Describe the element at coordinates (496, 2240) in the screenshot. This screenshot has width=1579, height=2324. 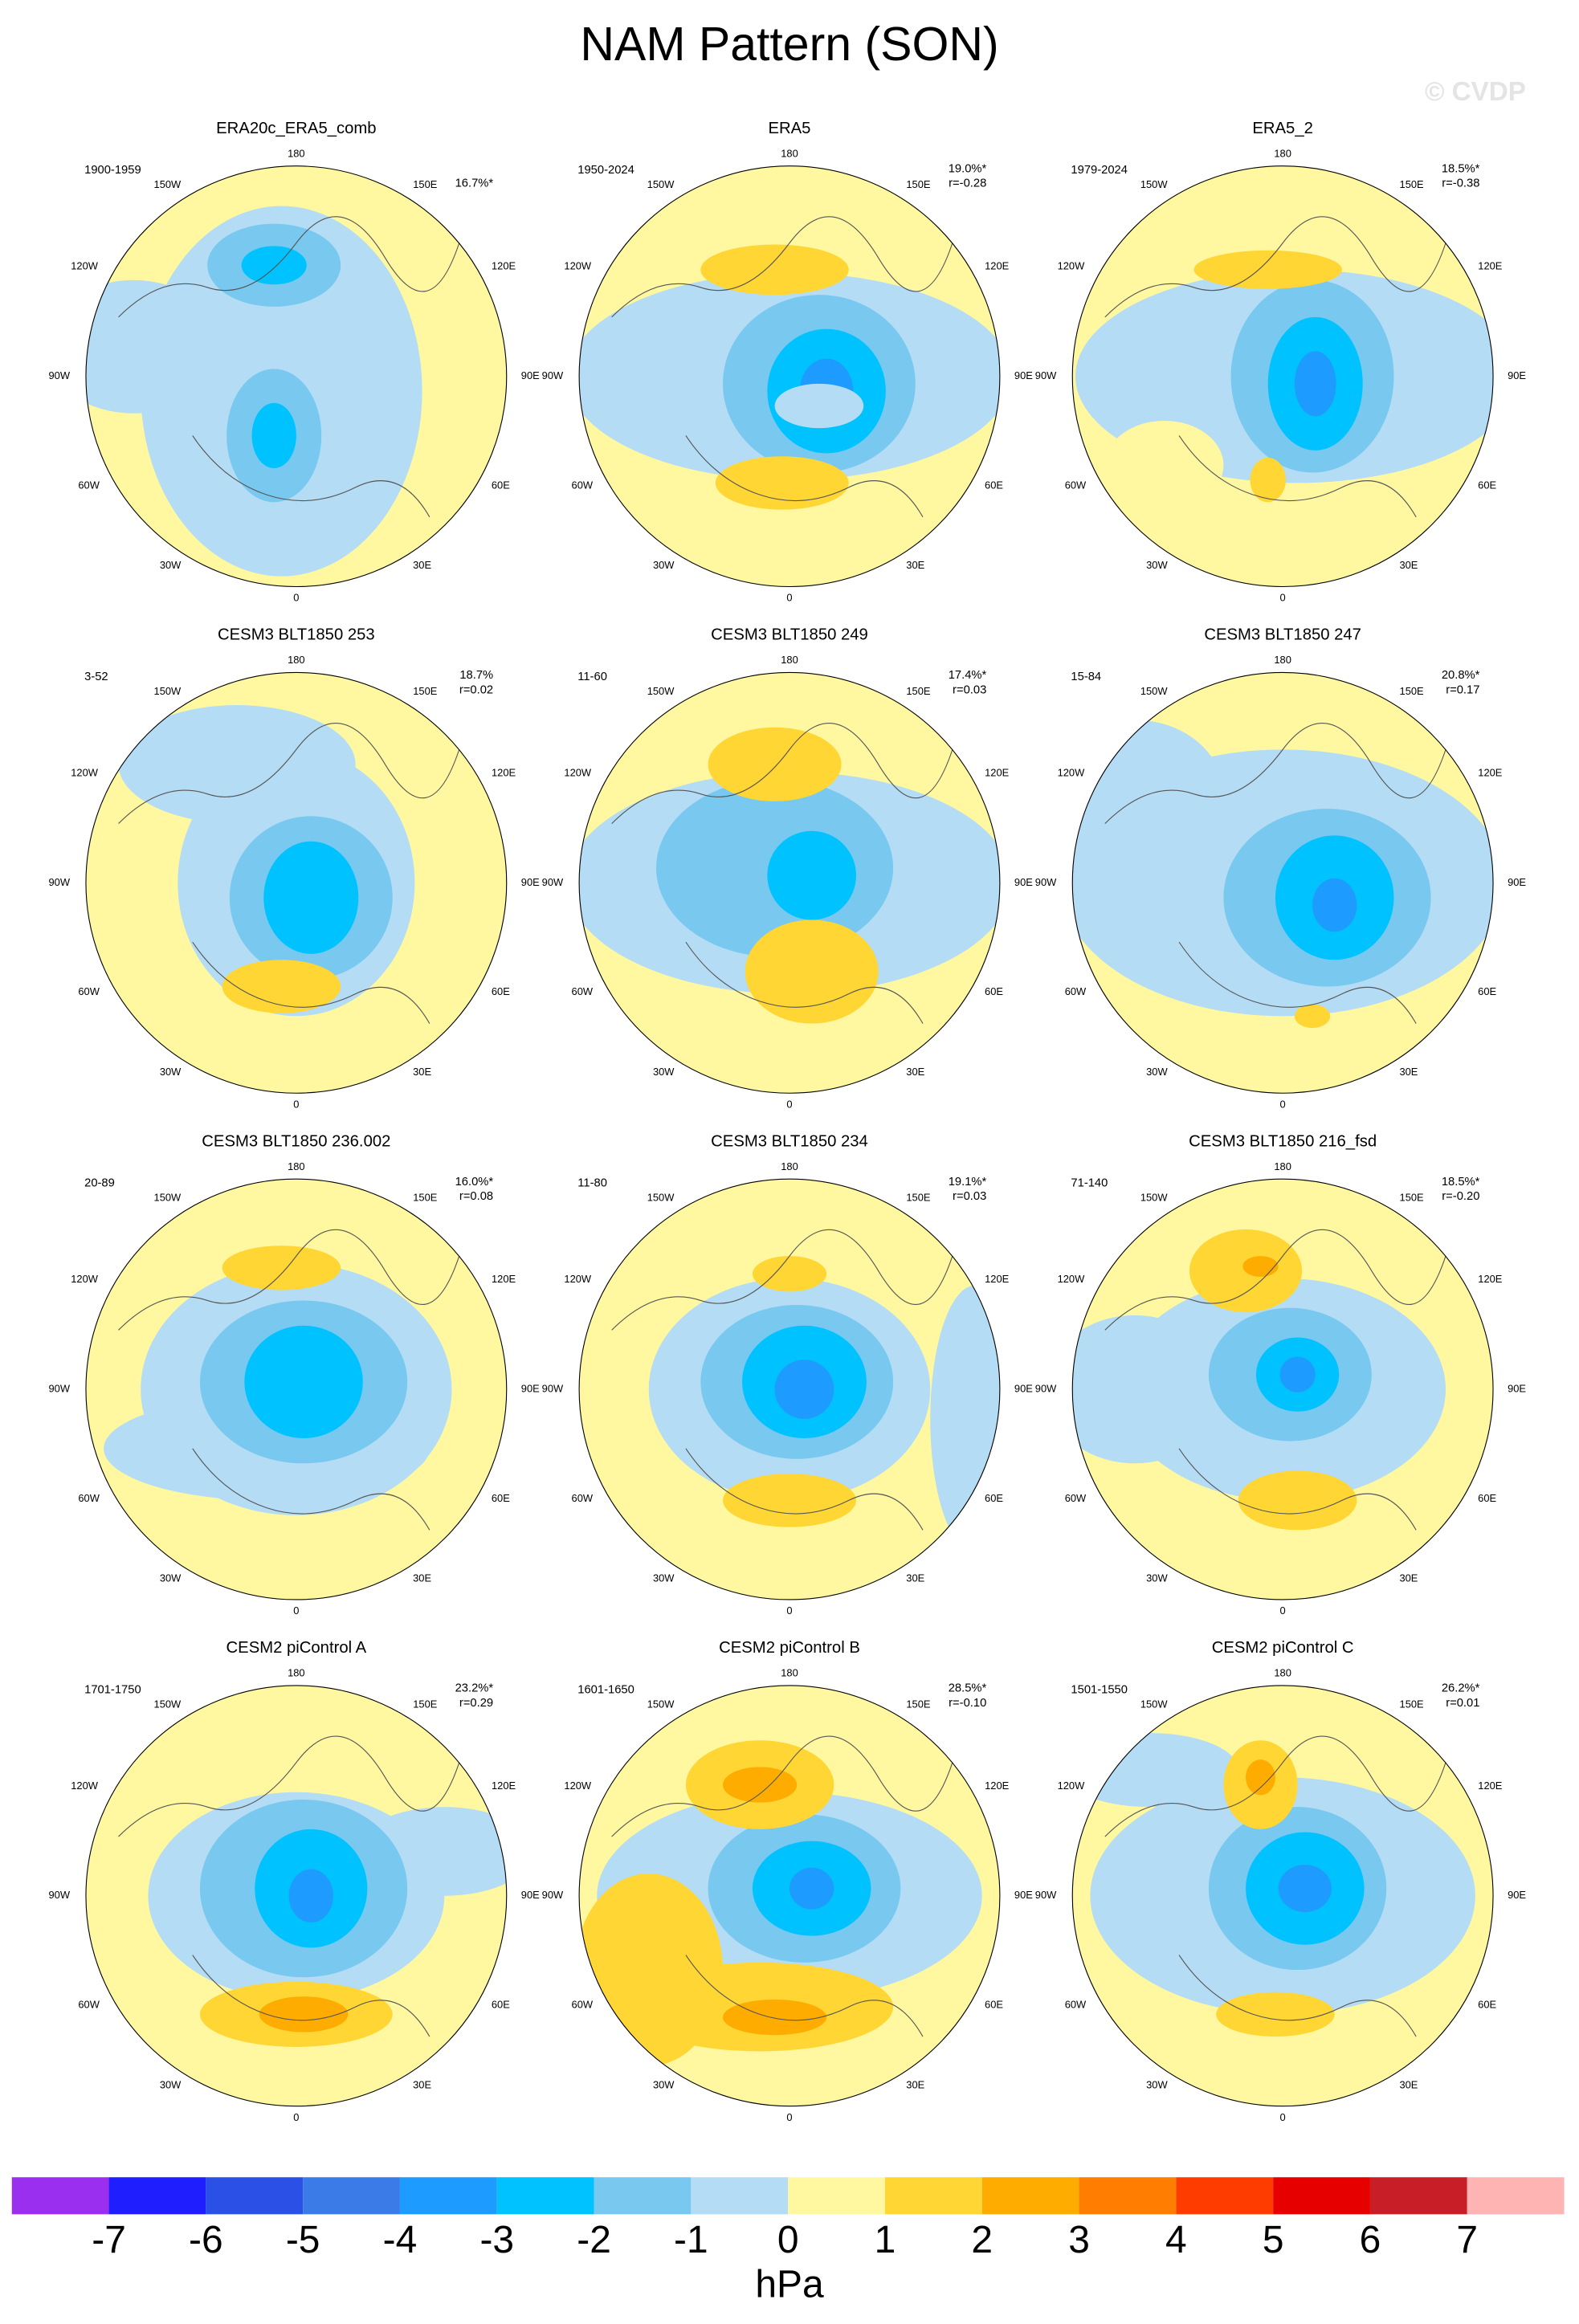
I see `colorbar-tick-label: -3` at that location.